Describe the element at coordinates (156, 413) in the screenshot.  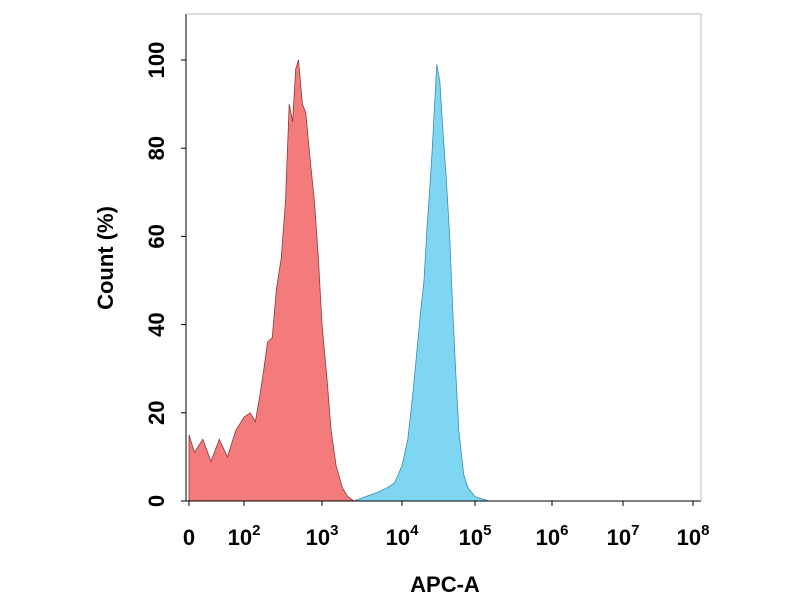
I see `y-tick-label: 20` at that location.